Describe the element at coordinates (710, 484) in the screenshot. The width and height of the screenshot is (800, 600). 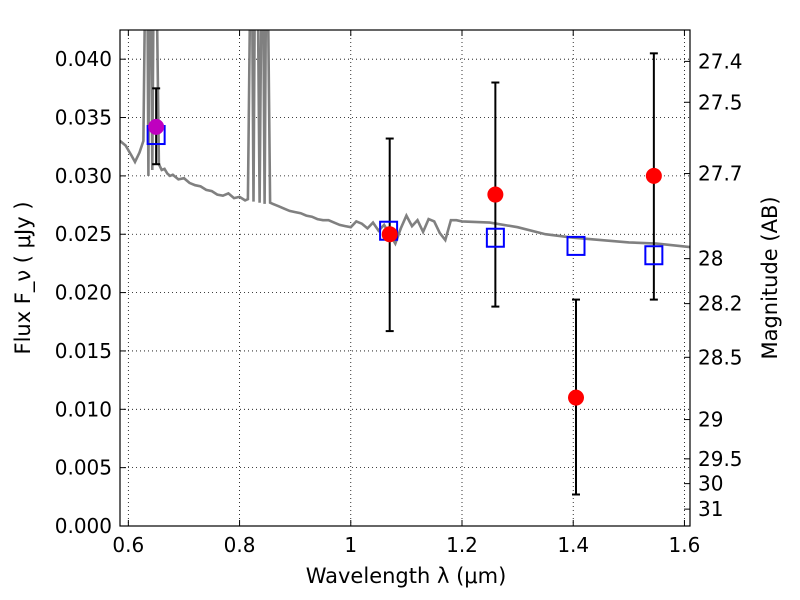
I see `right-tick-label: 30` at that location.